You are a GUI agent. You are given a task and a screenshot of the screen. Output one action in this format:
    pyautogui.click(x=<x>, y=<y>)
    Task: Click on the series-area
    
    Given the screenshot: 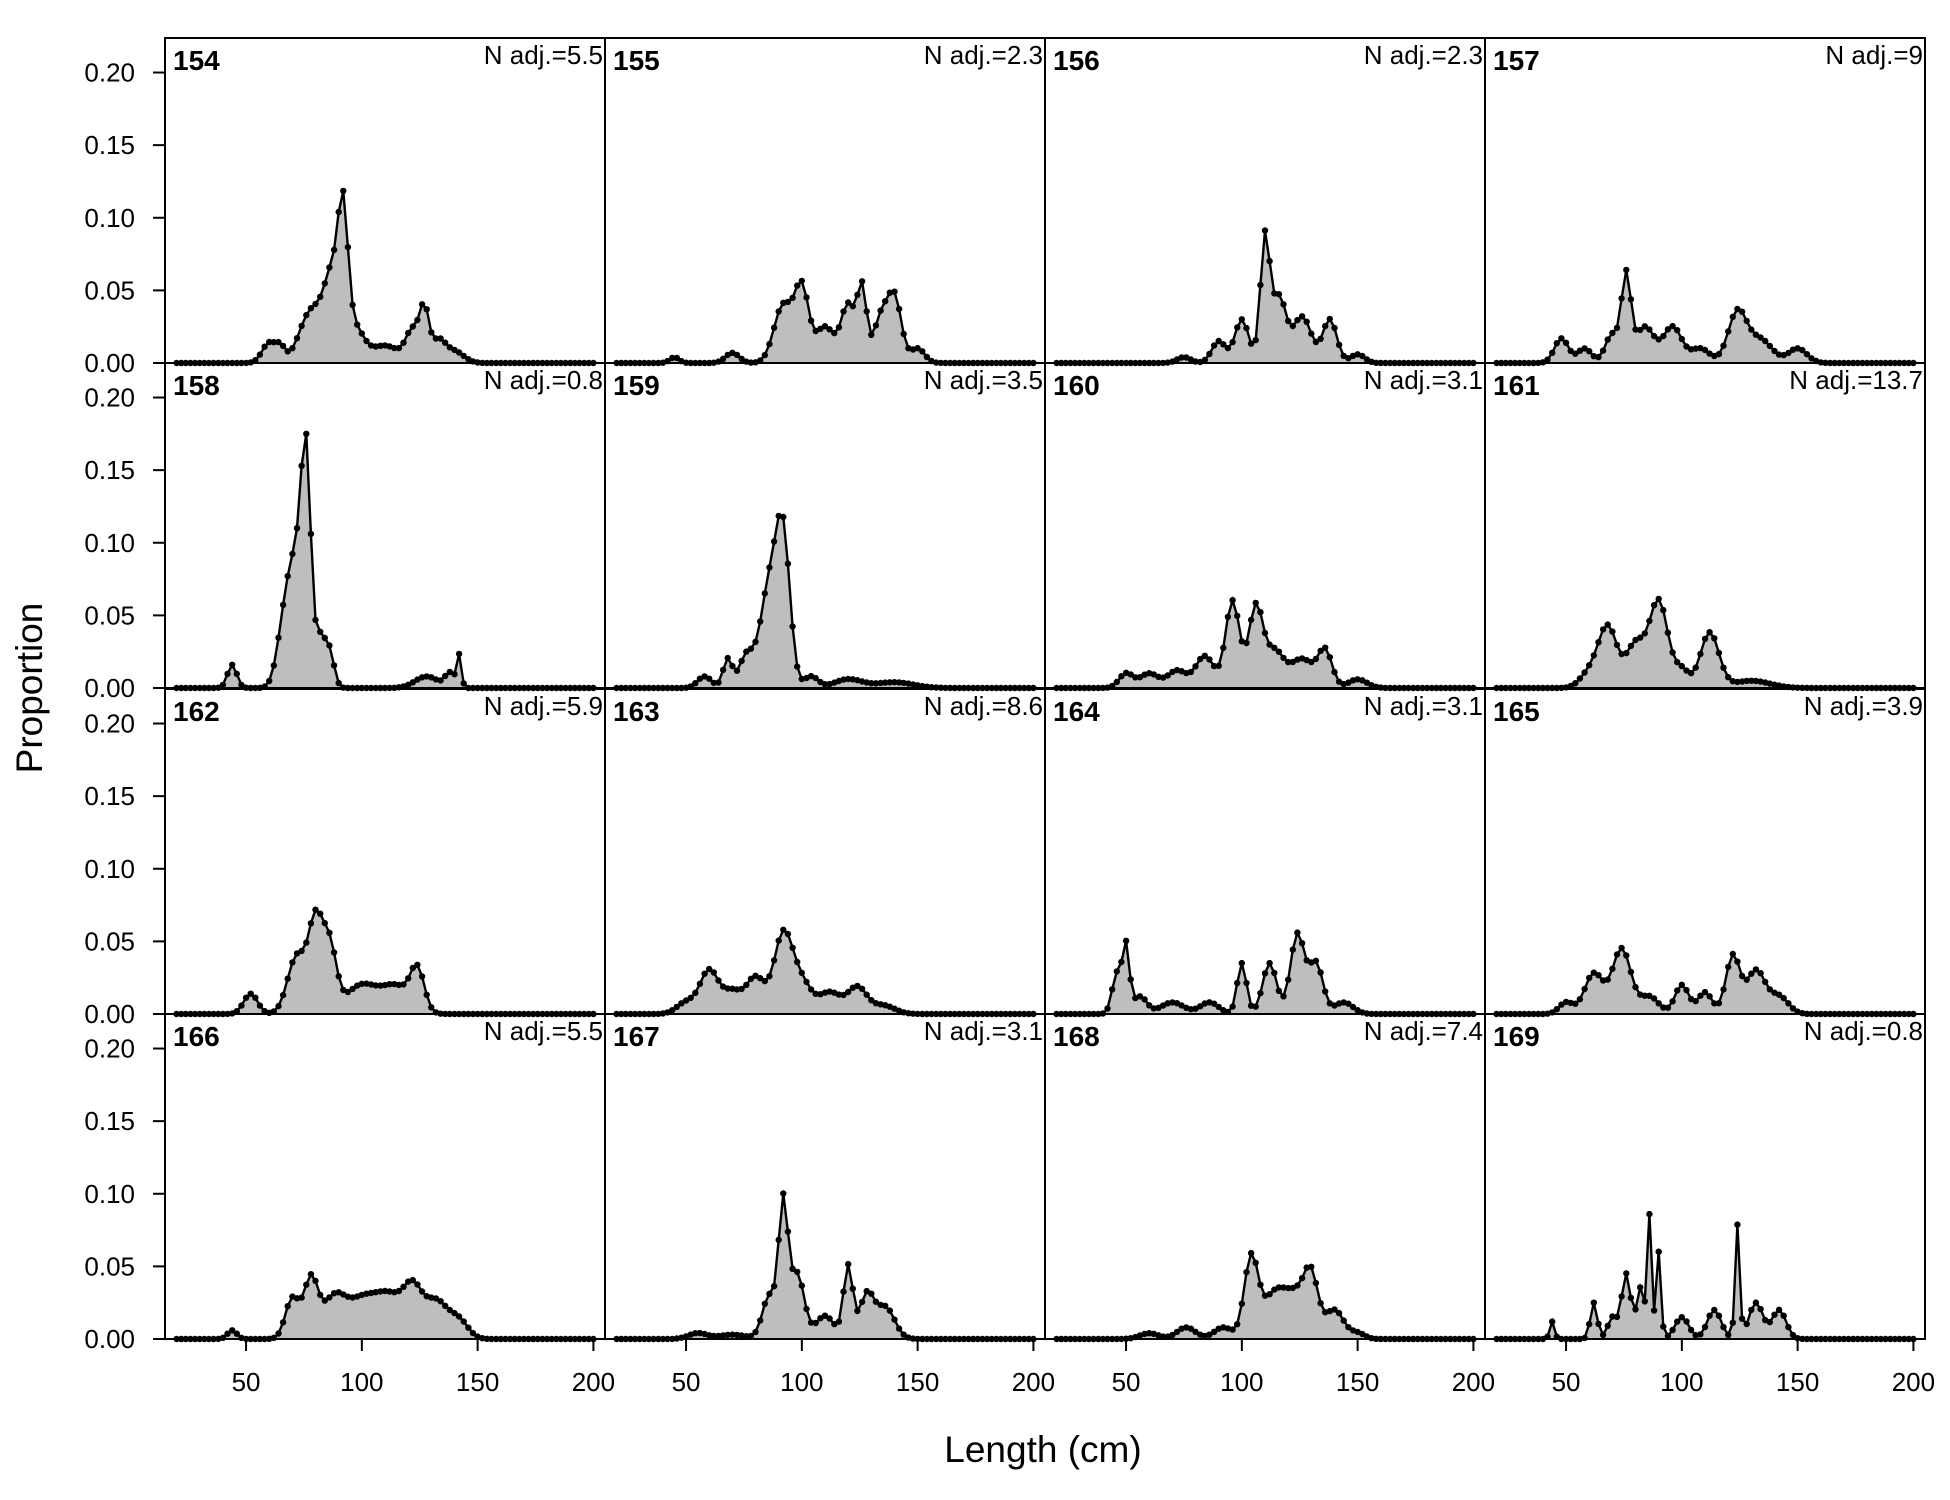 What is the action you would take?
    pyautogui.click(x=825, y=601)
    